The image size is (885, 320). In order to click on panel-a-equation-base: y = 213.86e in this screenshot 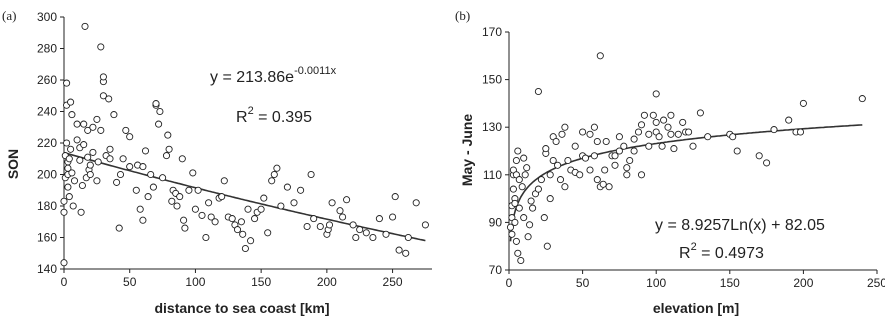, I will do `click(252, 77)`.